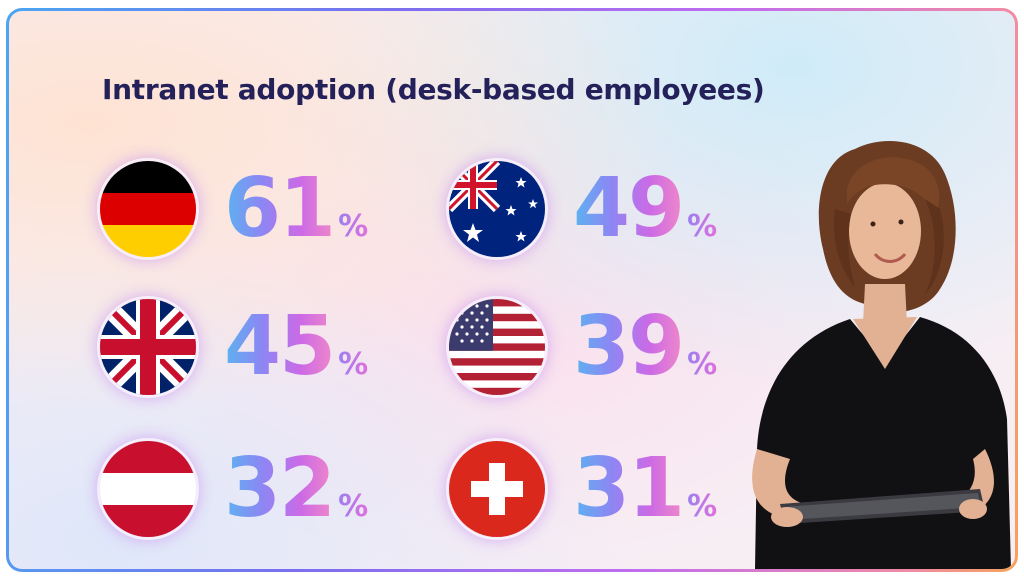  I want to click on stat-value: 45 %, so click(296, 347).